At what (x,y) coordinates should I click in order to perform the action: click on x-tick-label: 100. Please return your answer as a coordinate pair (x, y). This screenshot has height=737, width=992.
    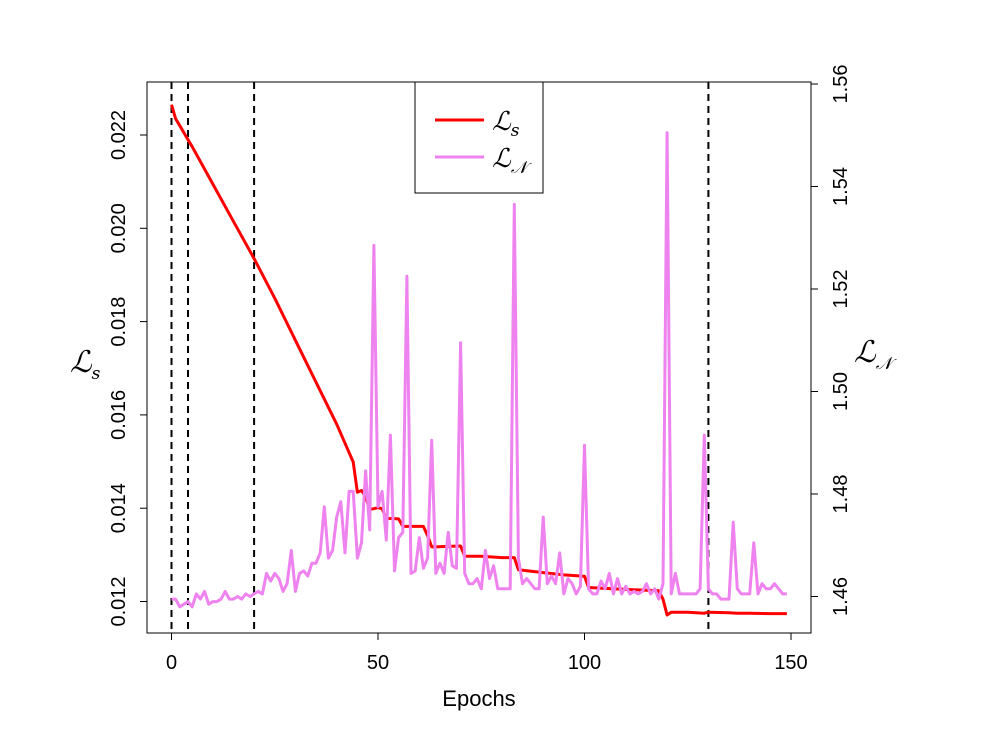
    Looking at the image, I should click on (584, 663).